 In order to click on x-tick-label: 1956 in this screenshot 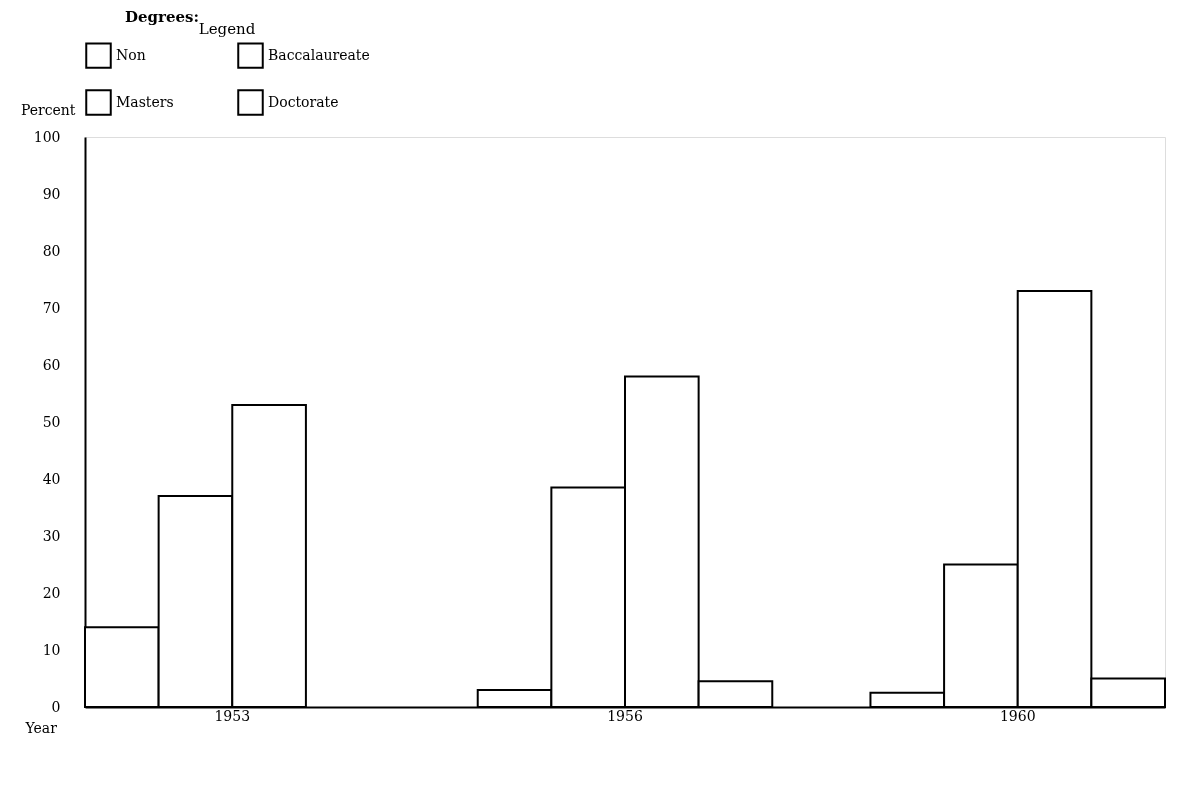, I will do `click(625, 715)`.